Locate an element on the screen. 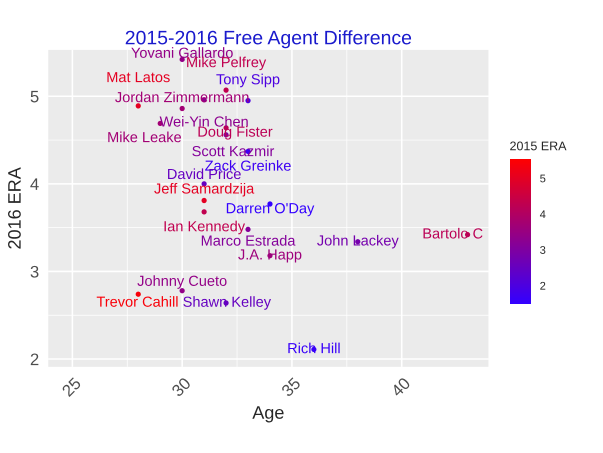 The width and height of the screenshot is (603, 453). color-bar-label: 4 is located at coordinates (543, 214).